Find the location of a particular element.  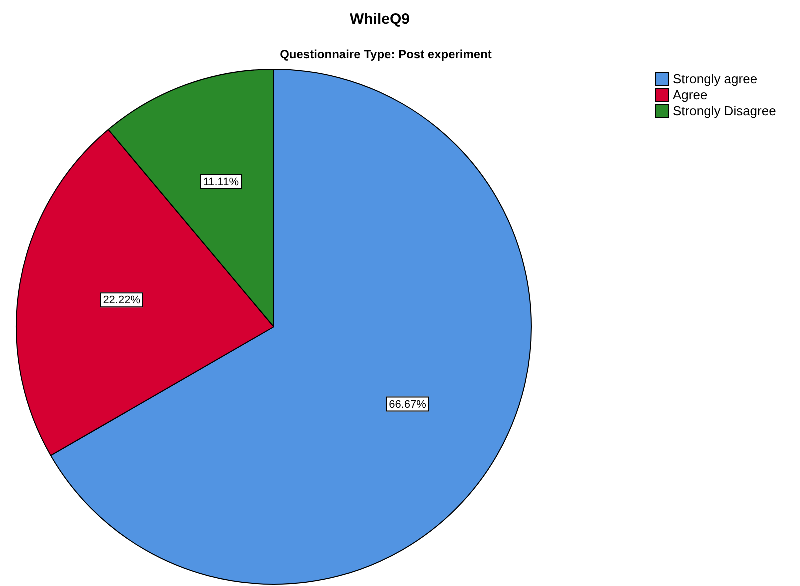

chart-title: WhileQ9 is located at coordinates (380, 19).